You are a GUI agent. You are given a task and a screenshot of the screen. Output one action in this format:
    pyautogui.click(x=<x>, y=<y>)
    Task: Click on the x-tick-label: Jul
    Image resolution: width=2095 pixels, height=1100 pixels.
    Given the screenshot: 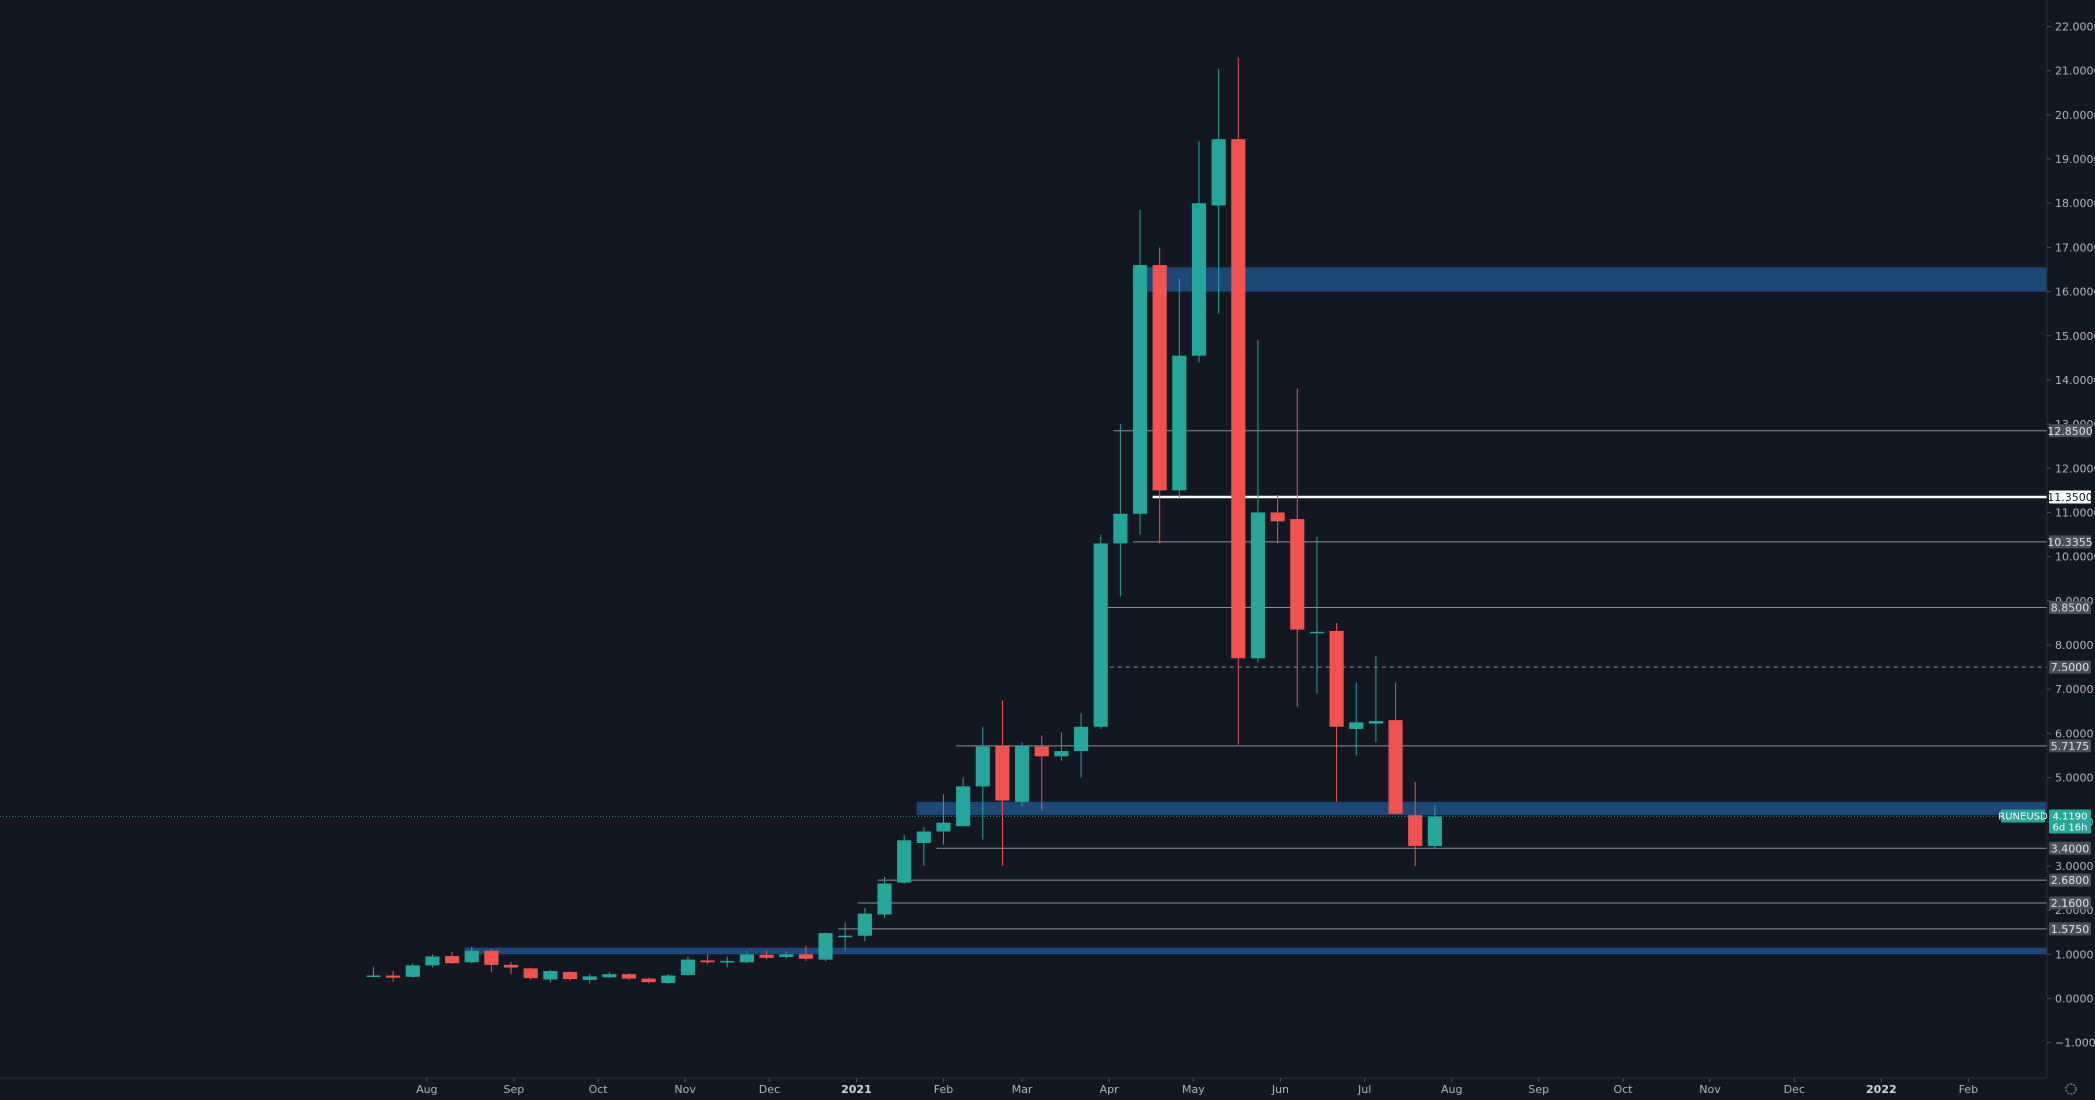 What is the action you would take?
    pyautogui.click(x=1364, y=1089)
    